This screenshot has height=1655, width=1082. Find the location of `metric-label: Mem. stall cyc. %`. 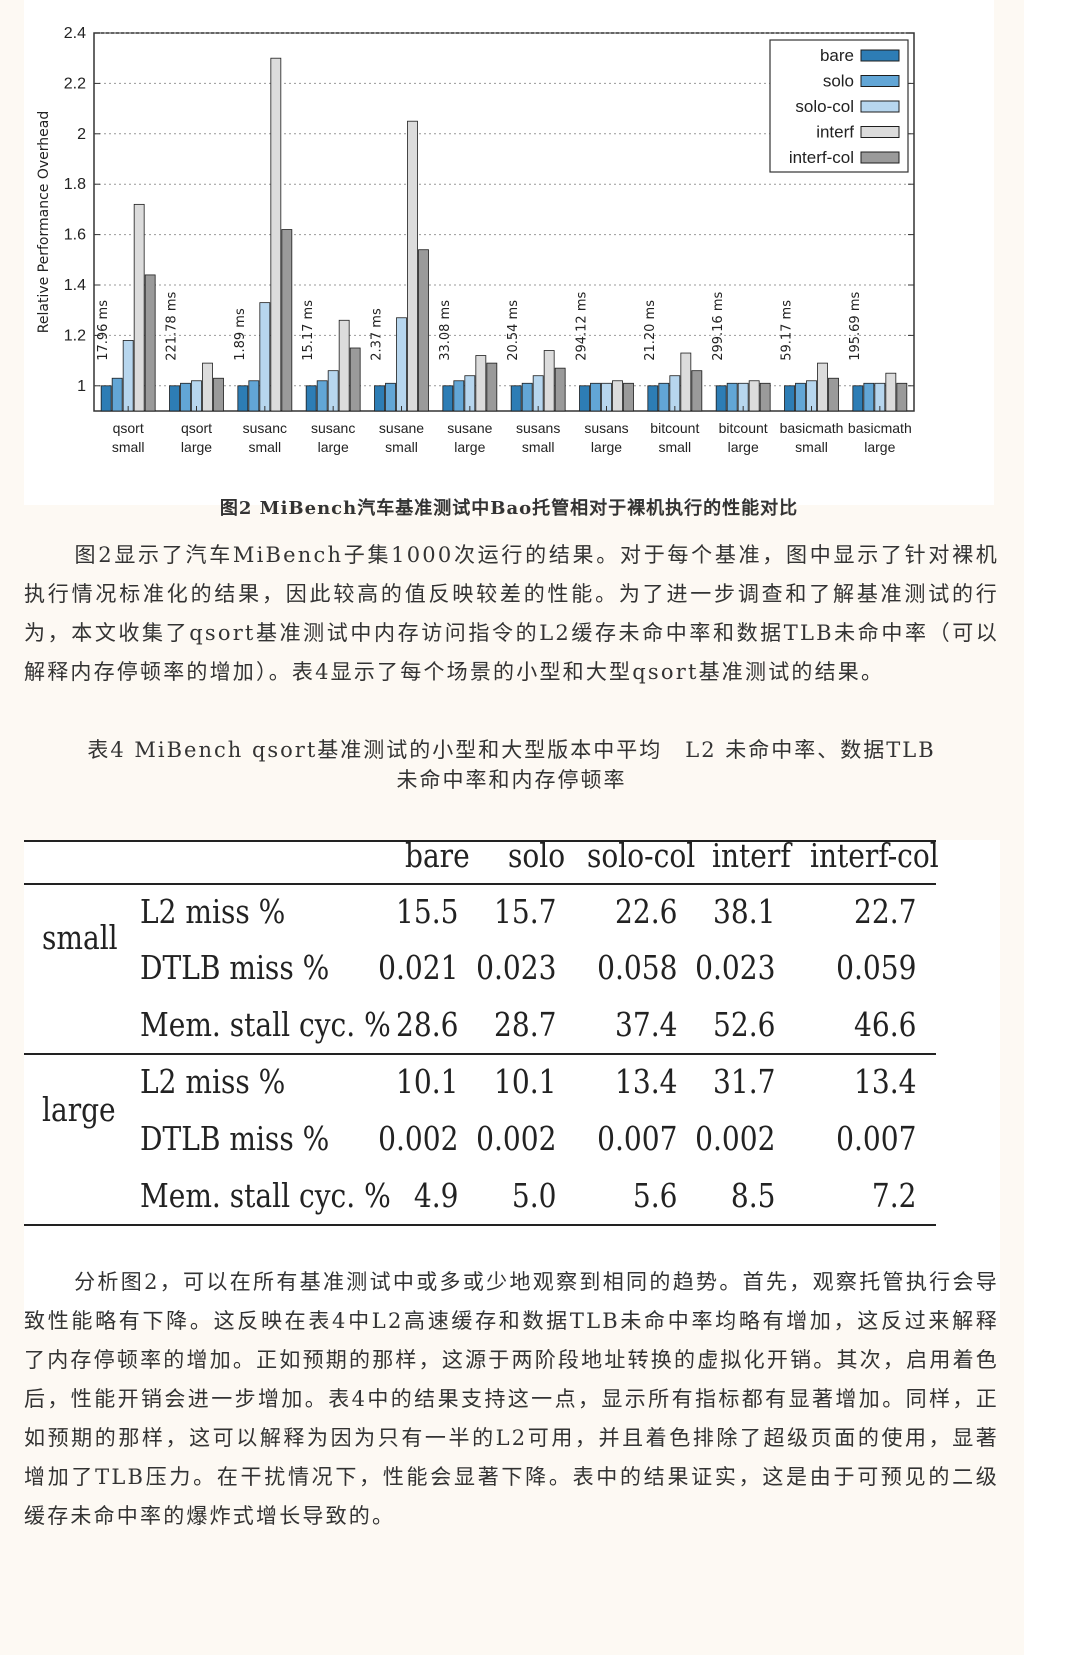

metric-label: Mem. stall cyc. % is located at coordinates (265, 1024).